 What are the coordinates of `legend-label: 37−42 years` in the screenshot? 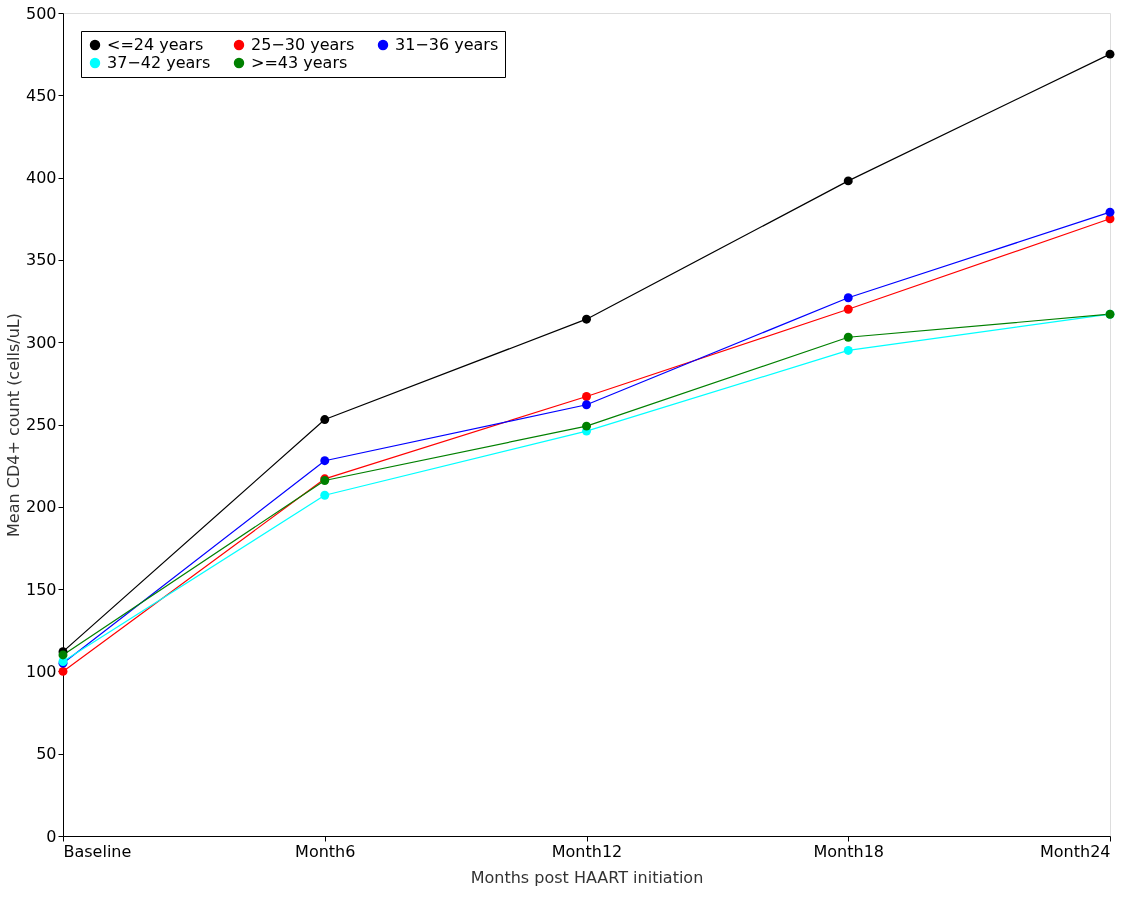 It's located at (159, 62).